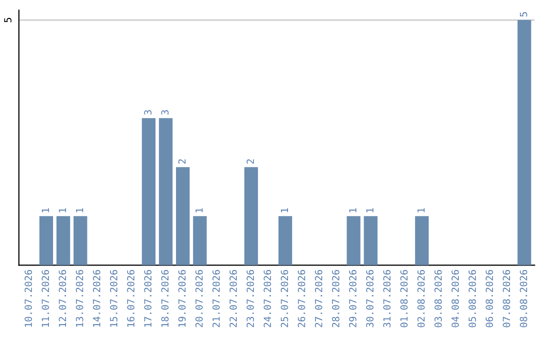 The width and height of the screenshot is (540, 340). What do you see at coordinates (370, 299) in the screenshot?
I see `x-tick-label: 30.07.2026` at bounding box center [370, 299].